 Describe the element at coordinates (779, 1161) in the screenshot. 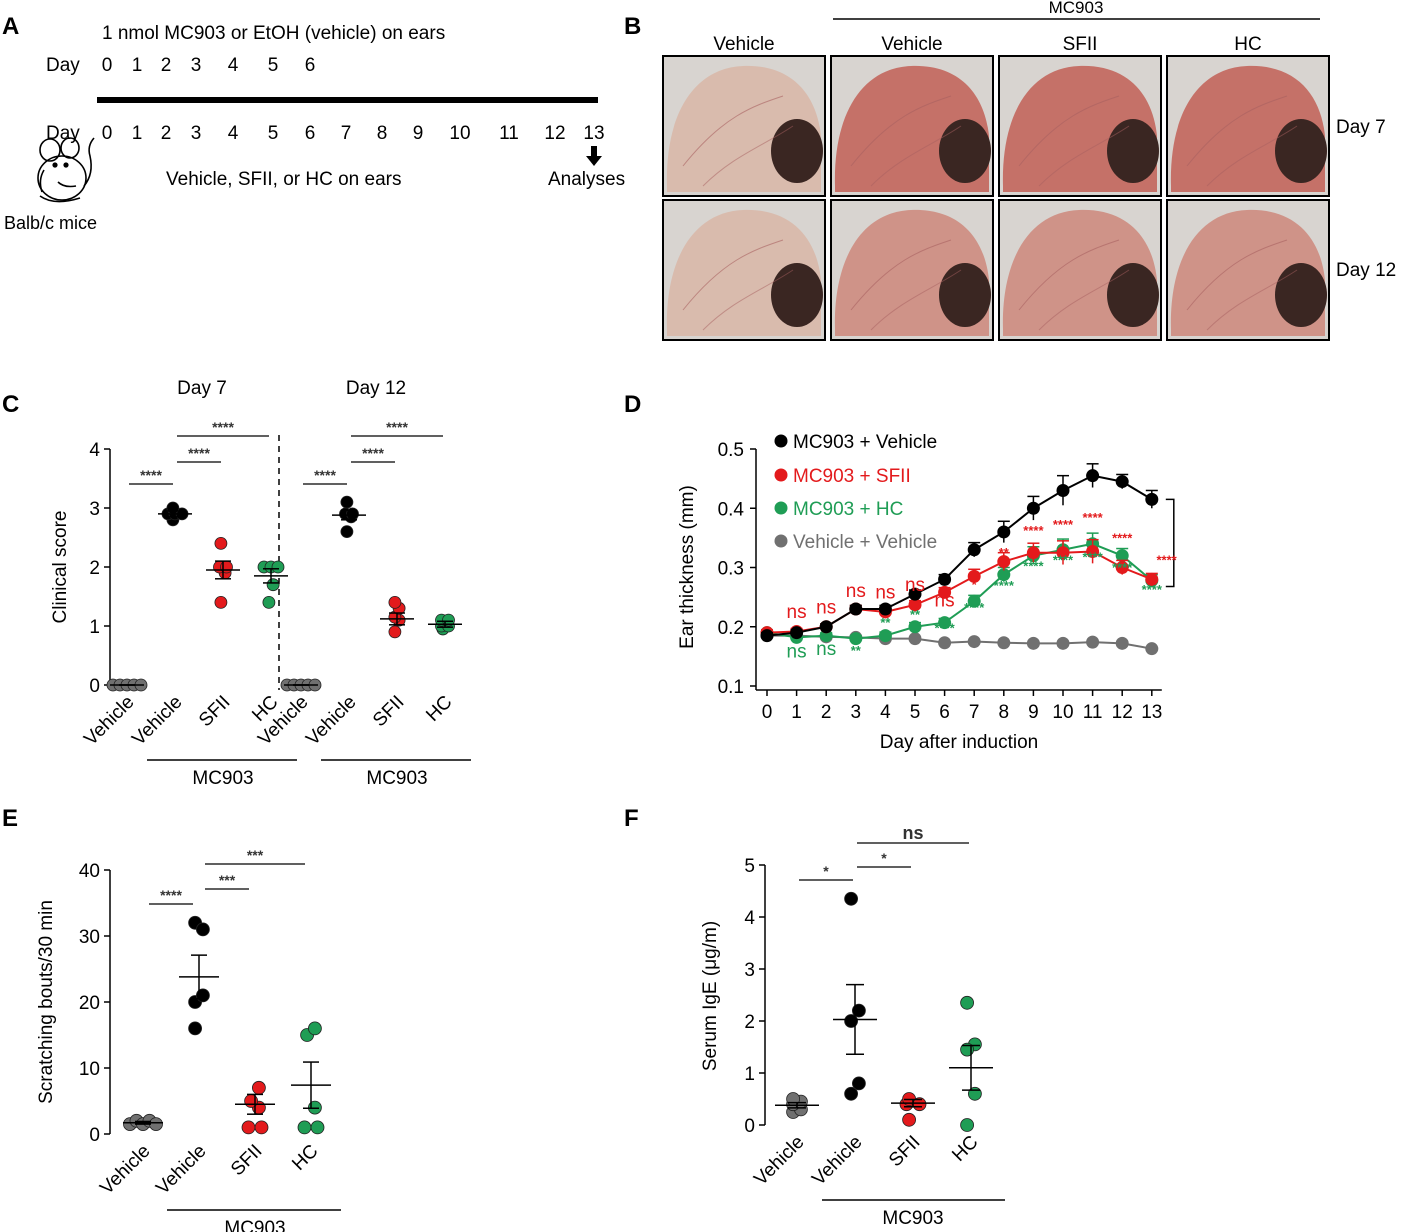

I see `x-tick-label-0: Vehicle` at that location.